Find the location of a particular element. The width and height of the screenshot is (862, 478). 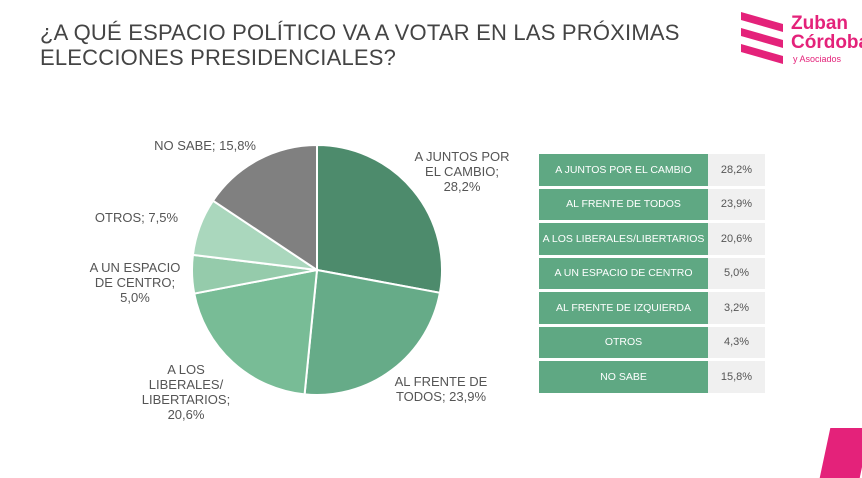

table-row: OTROS 4,3% is located at coordinates (652, 342).